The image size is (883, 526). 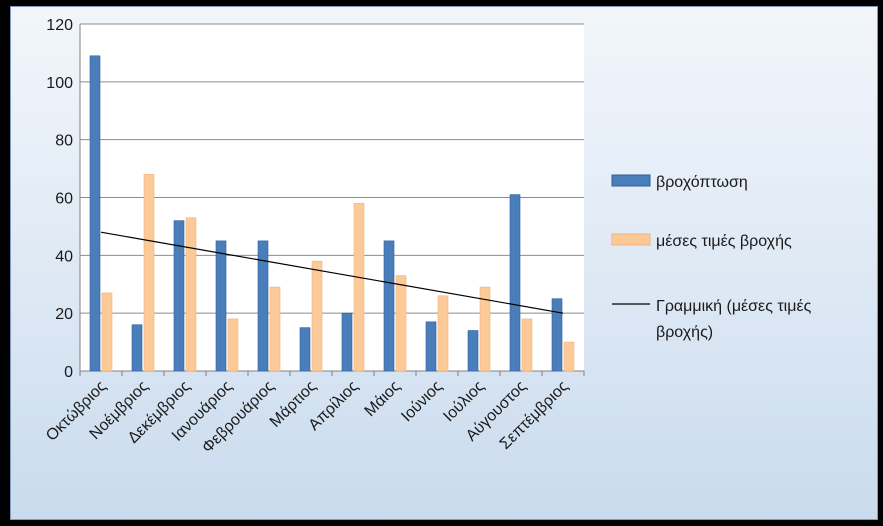 What do you see at coordinates (332, 272) in the screenshot?
I see `trendline` at bounding box center [332, 272].